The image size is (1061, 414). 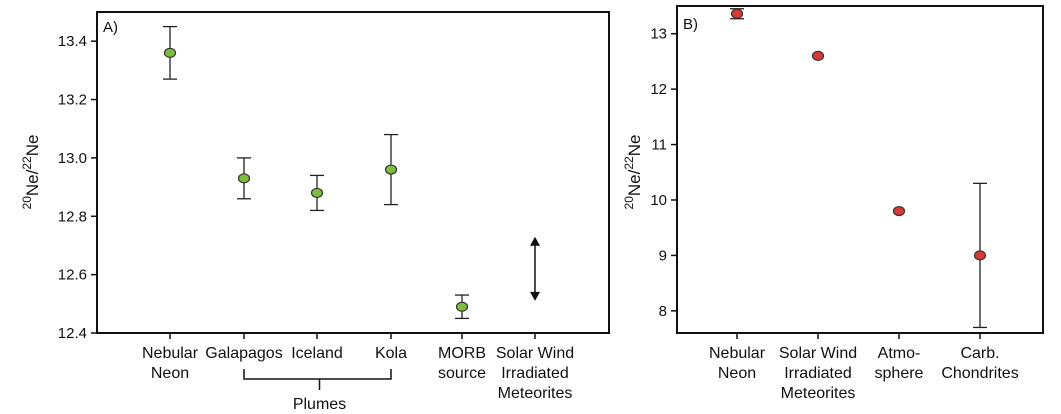 What do you see at coordinates (32, 146) in the screenshot?
I see `y-axis-label-part-a-3: Ne` at bounding box center [32, 146].